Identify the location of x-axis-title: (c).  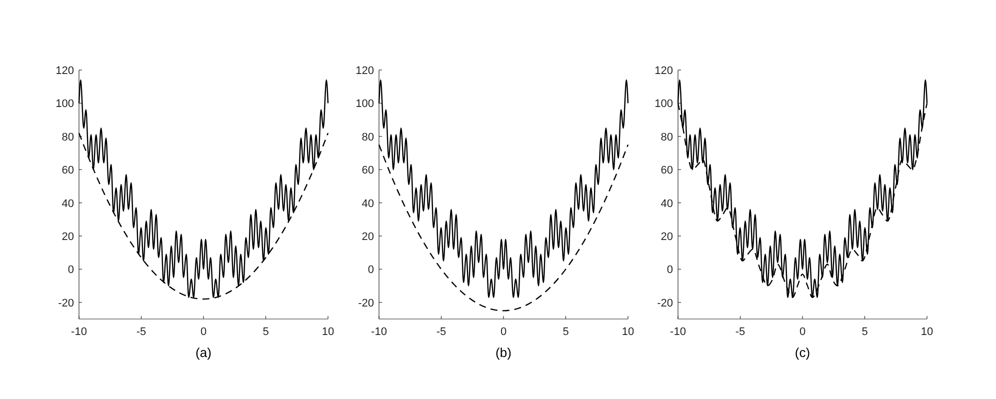
(802, 352).